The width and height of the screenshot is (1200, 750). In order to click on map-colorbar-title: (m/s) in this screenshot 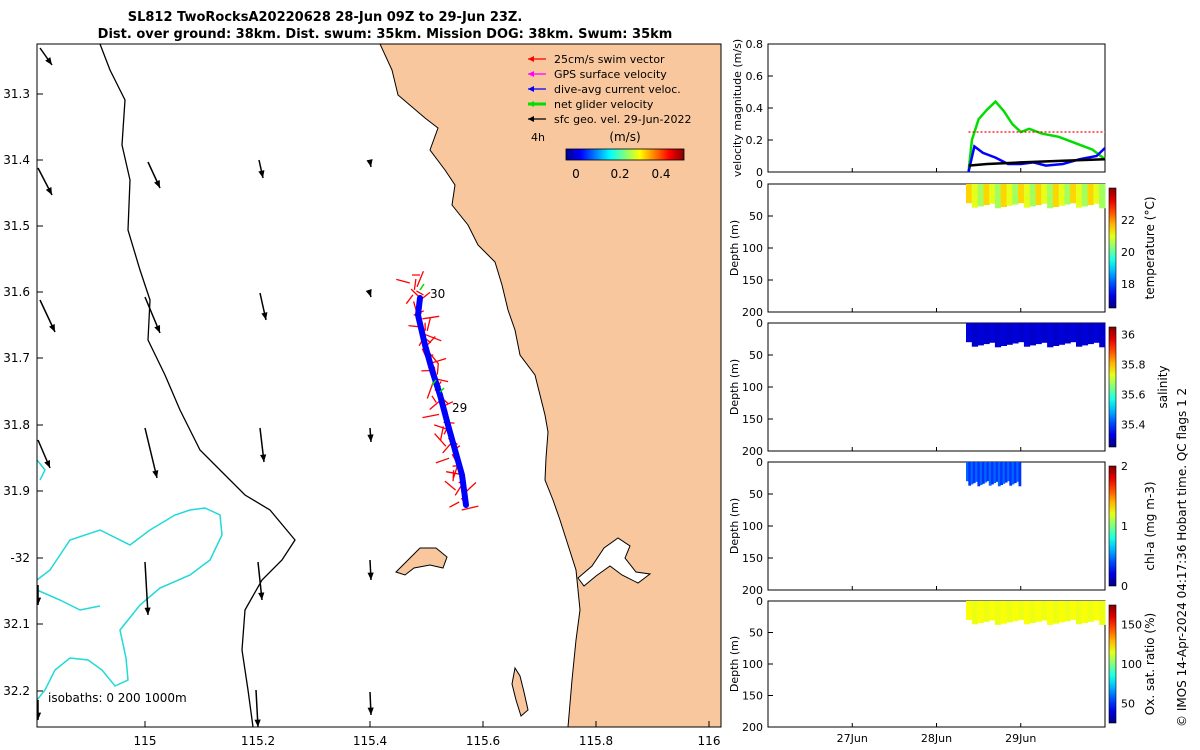, I will do `click(624, 137)`.